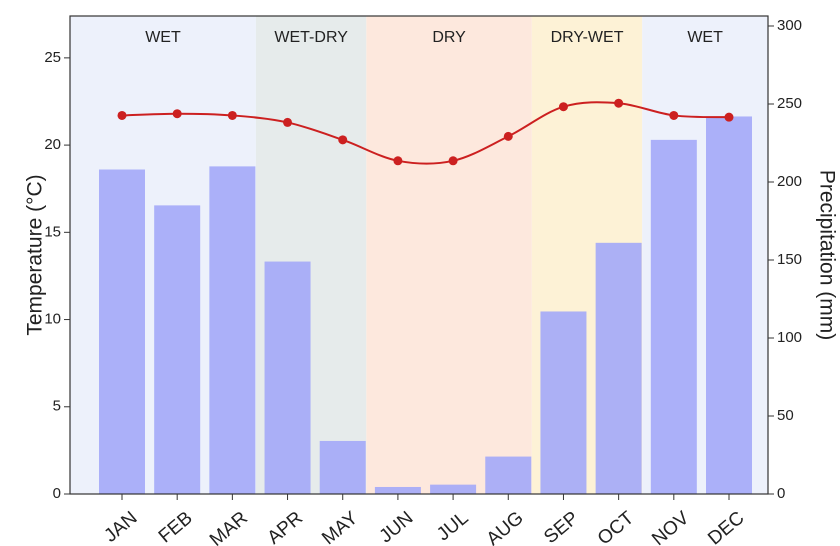  What do you see at coordinates (52, 319) in the screenshot?
I see `y-tick-label: 10` at bounding box center [52, 319].